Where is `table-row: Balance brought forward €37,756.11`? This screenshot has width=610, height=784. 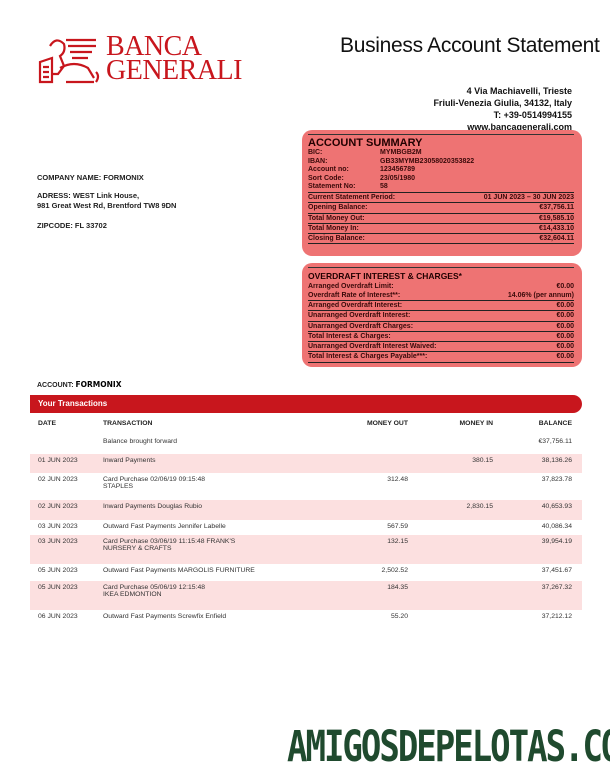 table-row: Balance brought forward €37,756.11 is located at coordinates (306, 444).